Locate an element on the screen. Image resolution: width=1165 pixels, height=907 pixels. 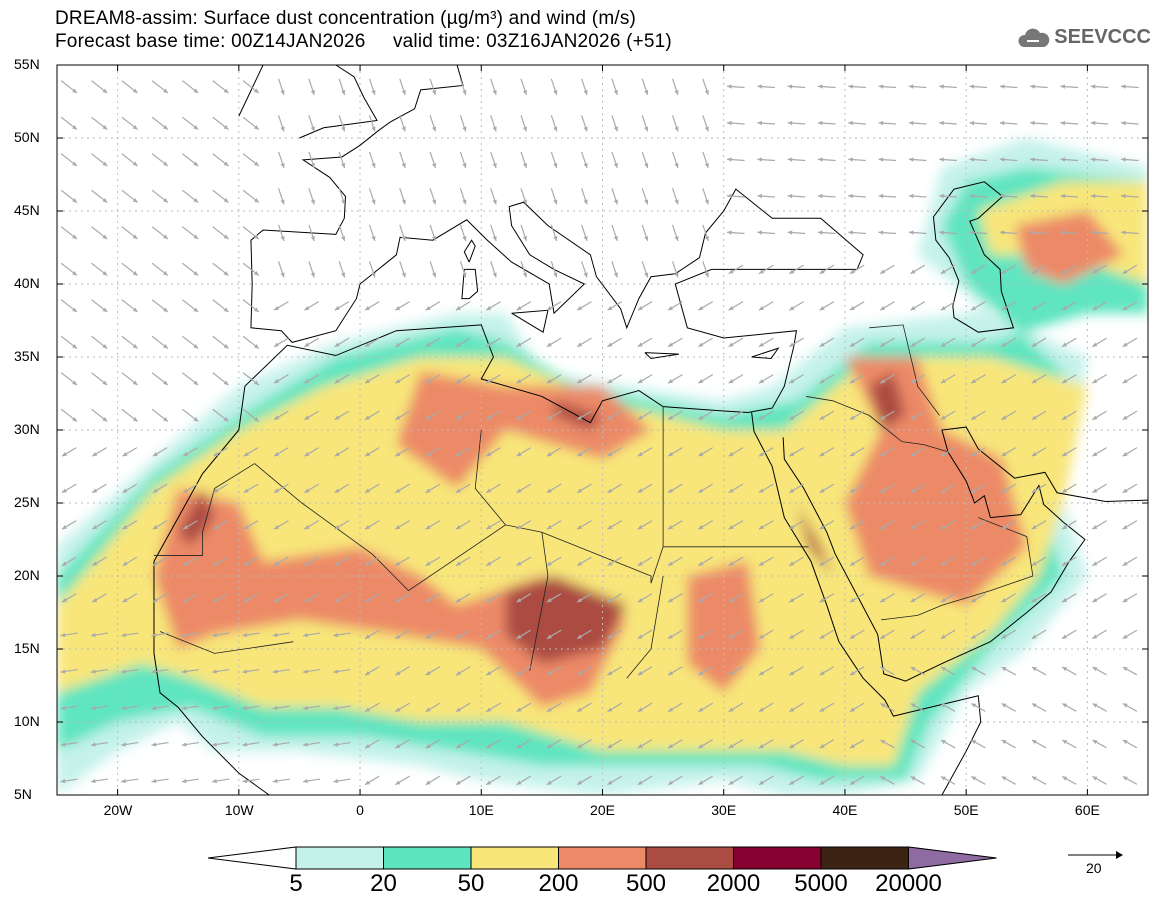
colorbar-label: 20 is located at coordinates (383, 883).